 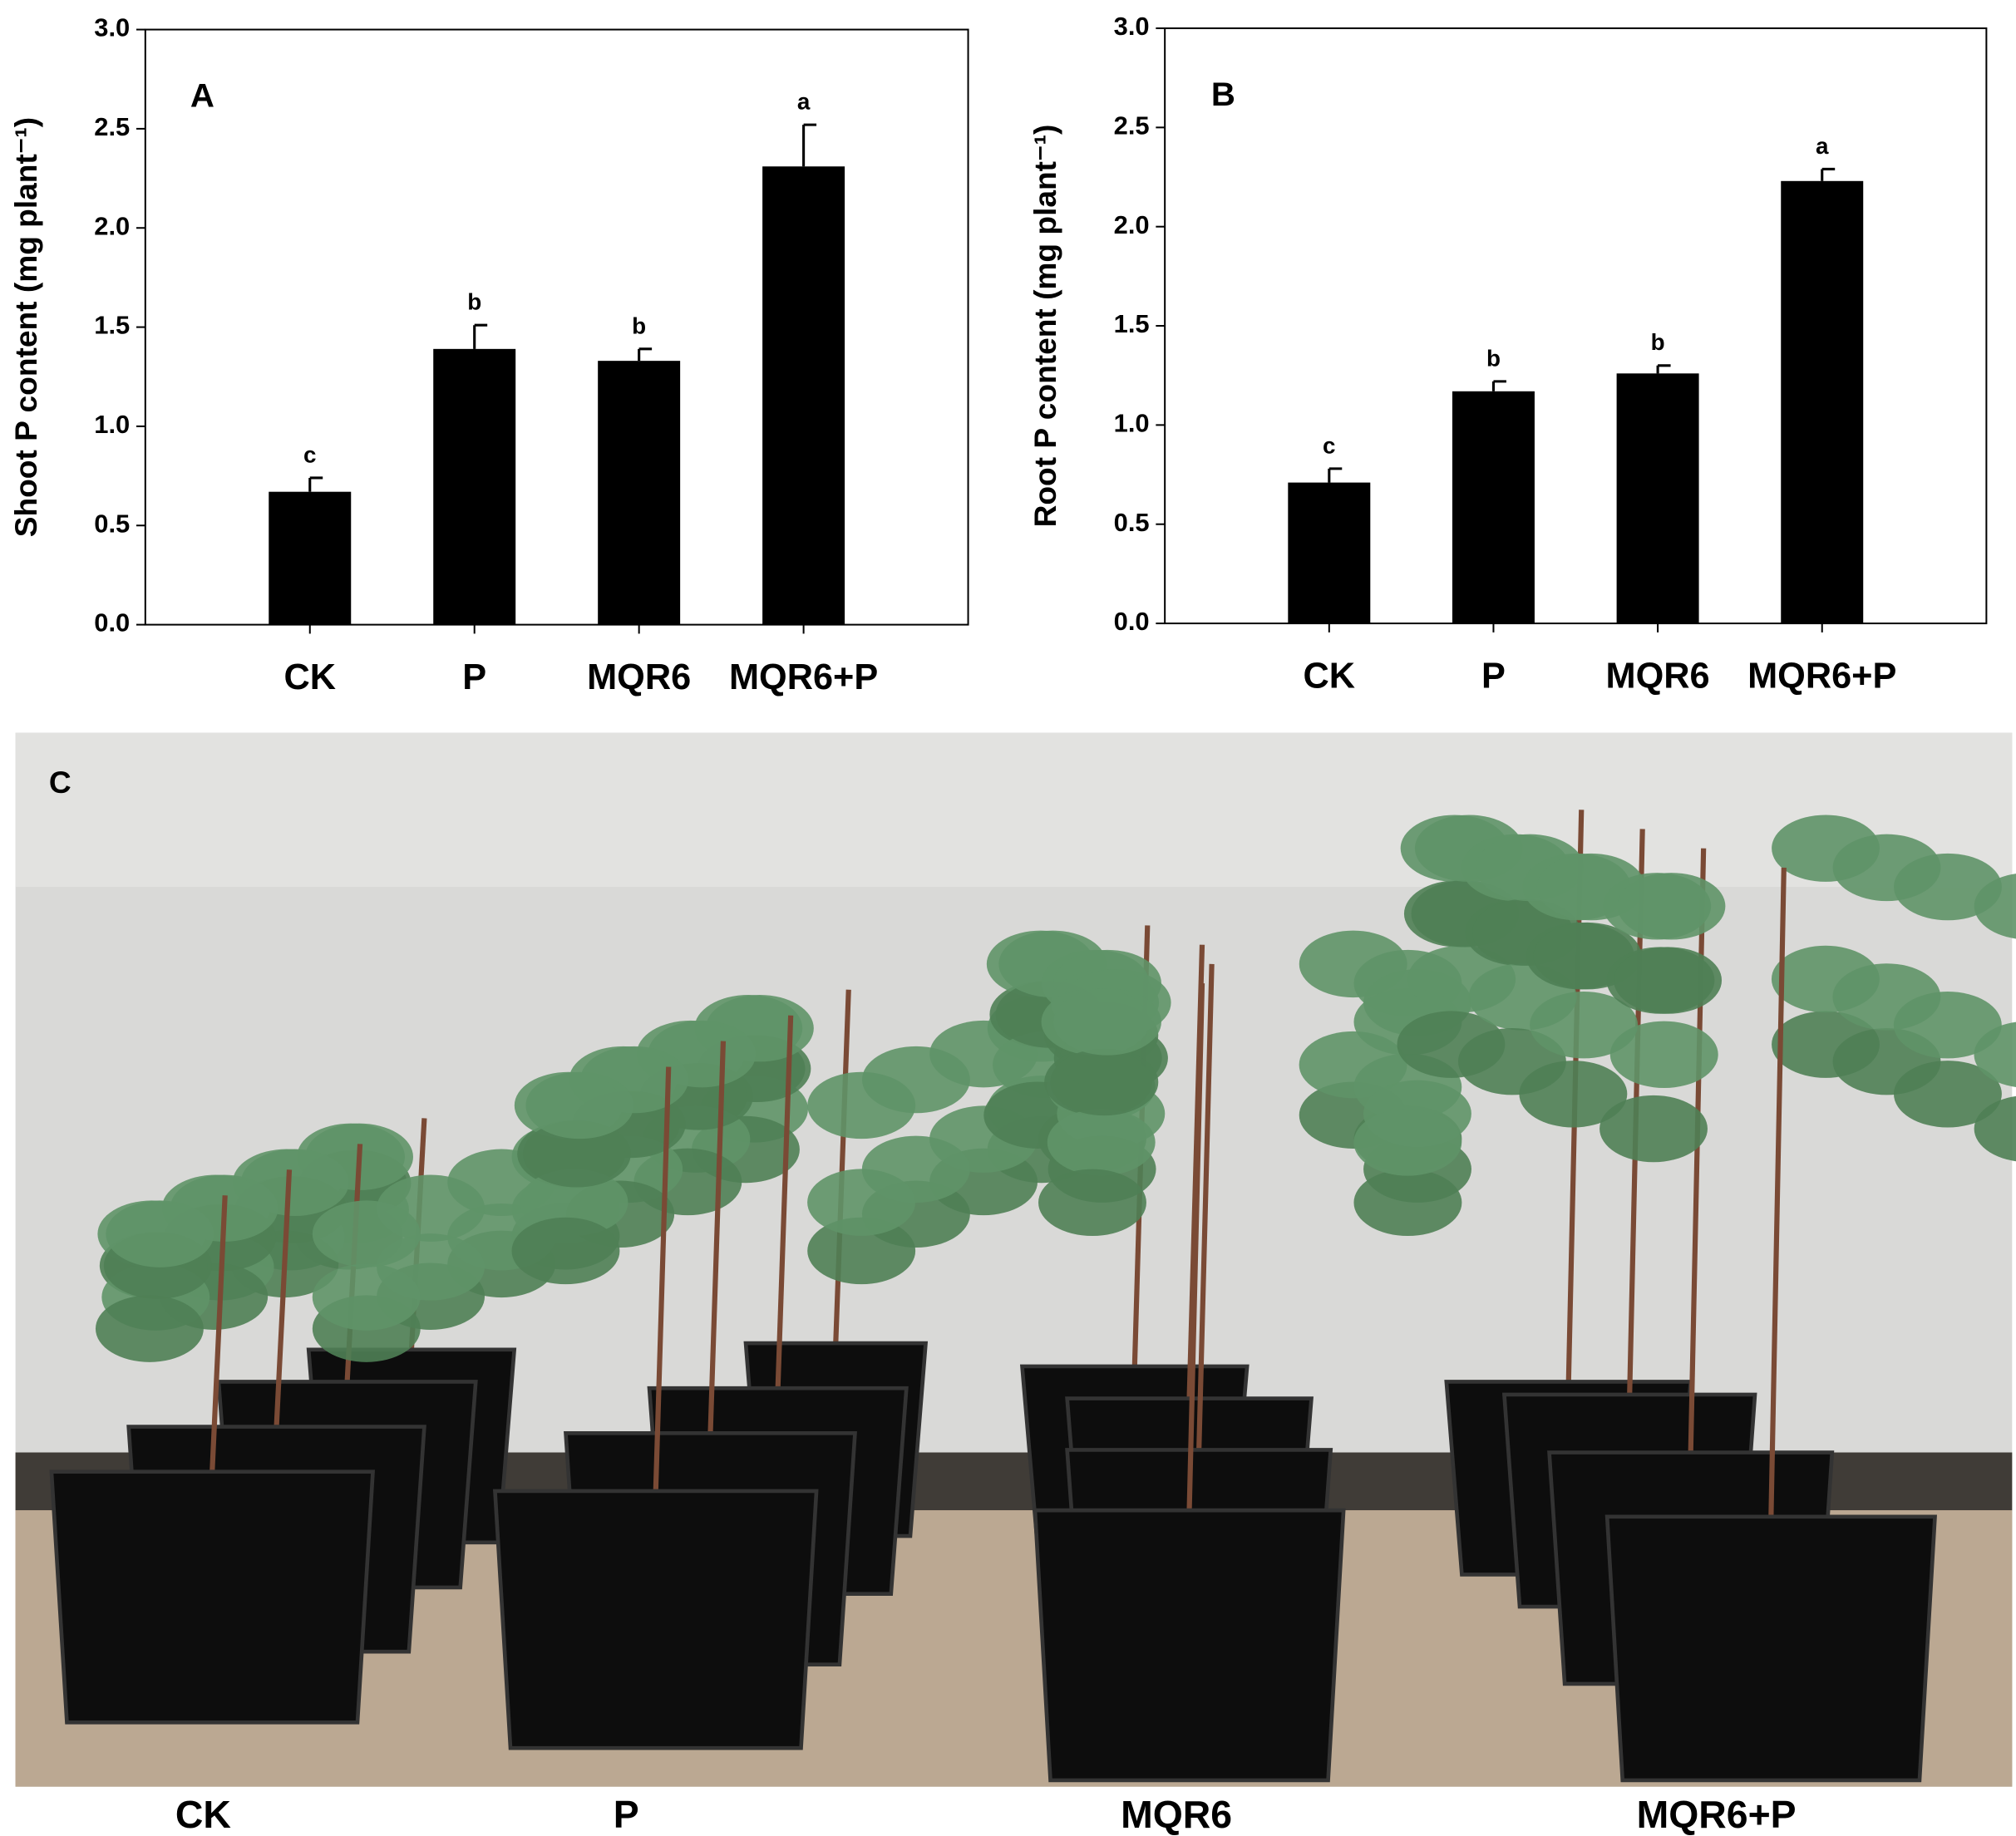 What do you see at coordinates (202, 95) in the screenshot?
I see `panel-label: A` at bounding box center [202, 95].